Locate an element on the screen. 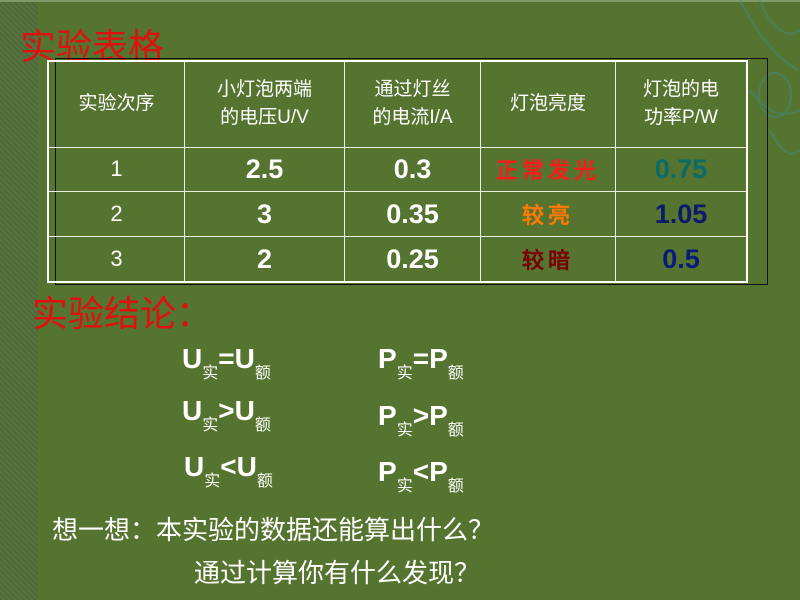  formula-p-less: P实<P额 is located at coordinates (421, 475).